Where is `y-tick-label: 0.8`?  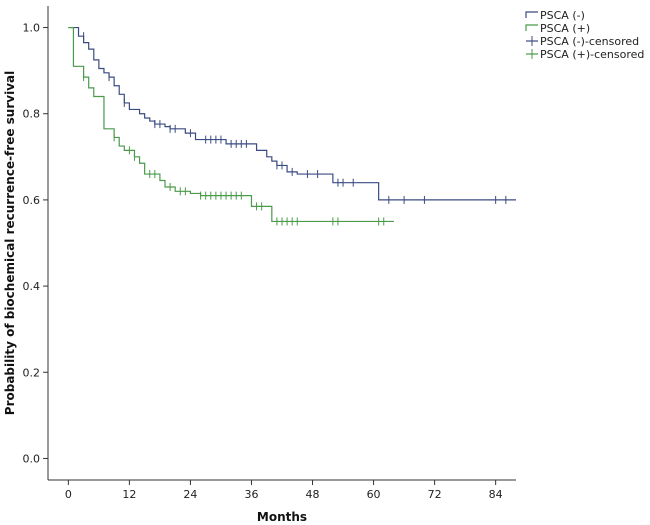 y-tick-label: 0.8 is located at coordinates (32, 114).